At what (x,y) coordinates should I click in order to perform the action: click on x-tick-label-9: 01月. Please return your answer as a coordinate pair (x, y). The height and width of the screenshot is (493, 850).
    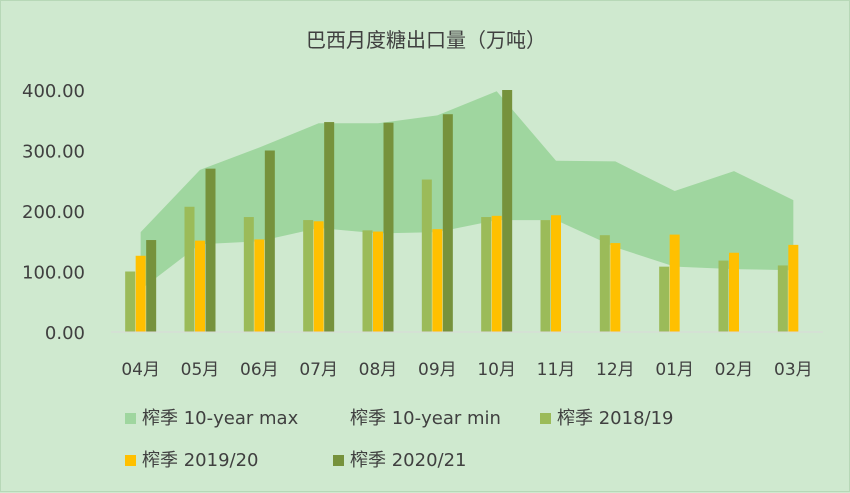
    Looking at the image, I should click on (674, 370).